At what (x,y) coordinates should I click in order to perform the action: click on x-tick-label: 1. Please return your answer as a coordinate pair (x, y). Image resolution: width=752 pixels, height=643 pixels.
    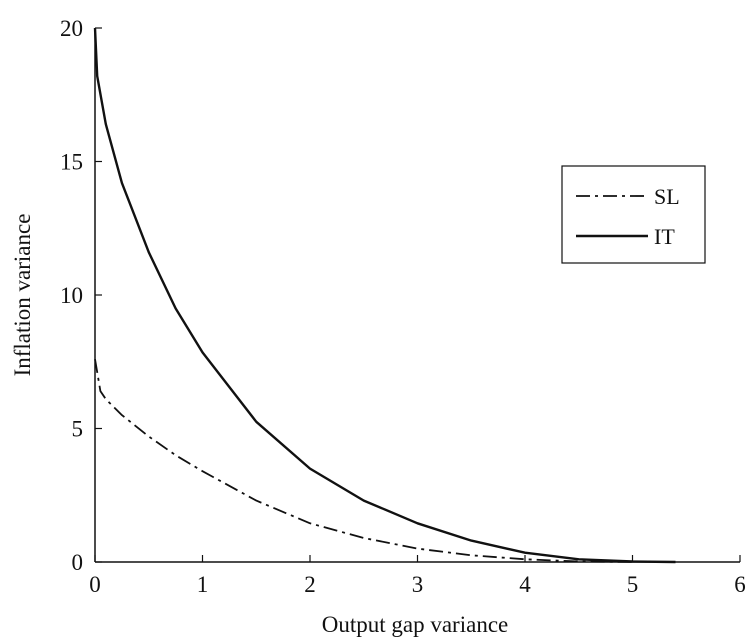
    Looking at the image, I should click on (203, 584).